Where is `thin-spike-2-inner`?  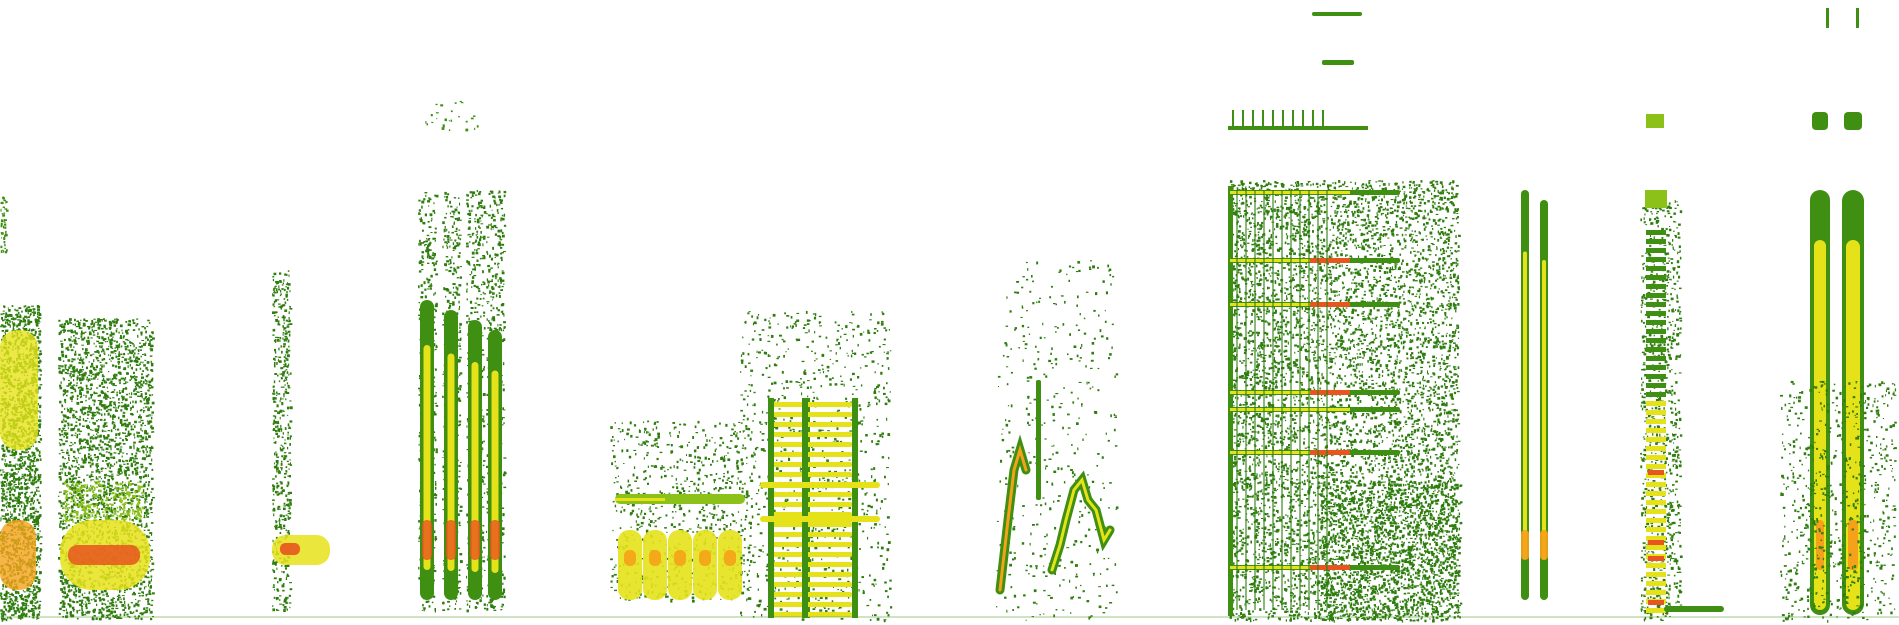
thin-spike-2-inner is located at coordinates (1544, 410).